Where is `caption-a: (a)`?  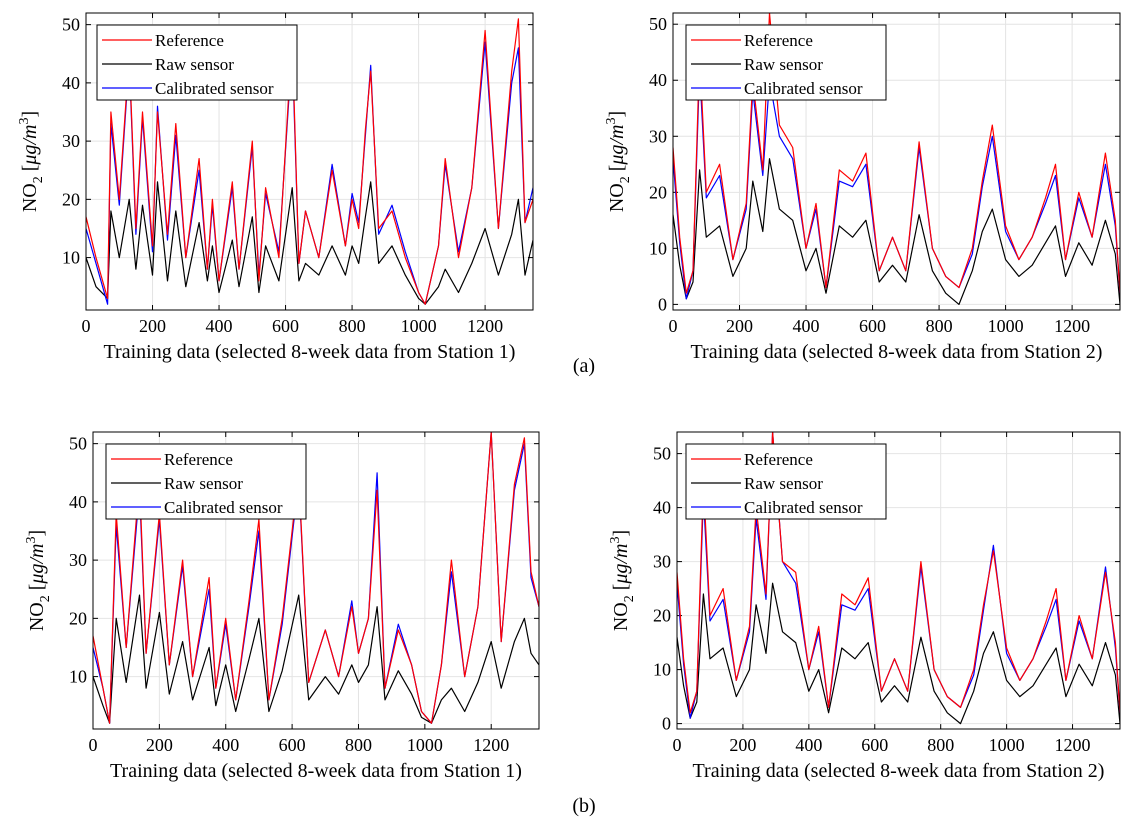
caption-a: (a) is located at coordinates (584, 366).